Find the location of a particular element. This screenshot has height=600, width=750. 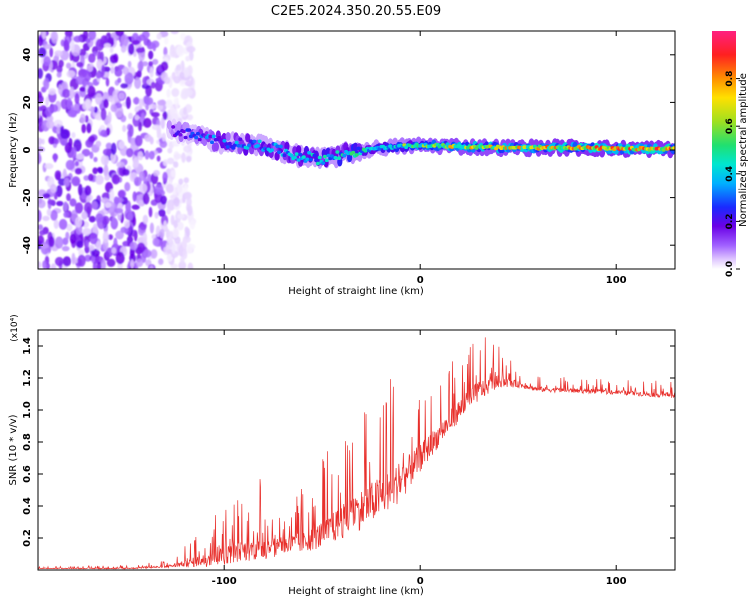

spectrogram-x-tick-label: 0 is located at coordinates (420, 280).